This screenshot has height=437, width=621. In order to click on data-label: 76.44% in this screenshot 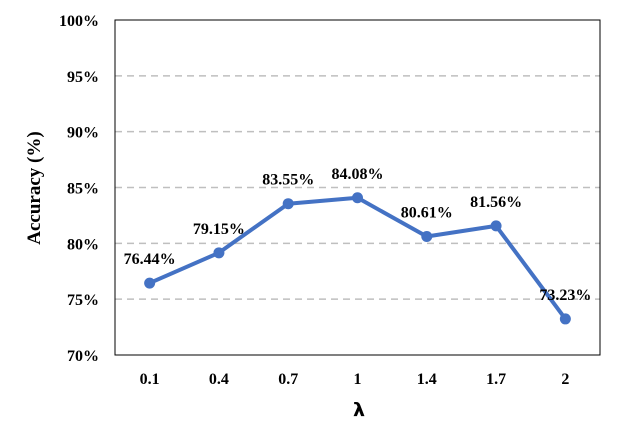, I will do `click(150, 259)`.